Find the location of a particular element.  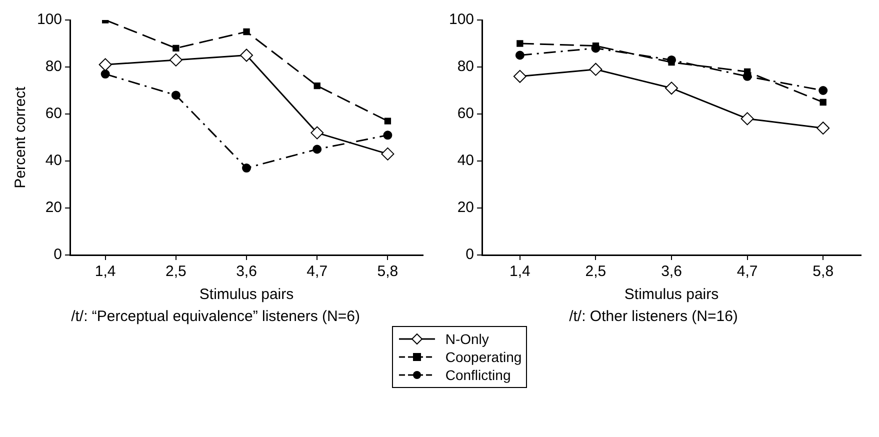

text: /t/: “Perceptual equivalence” listeners (N=6) is located at coordinates (215, 317).